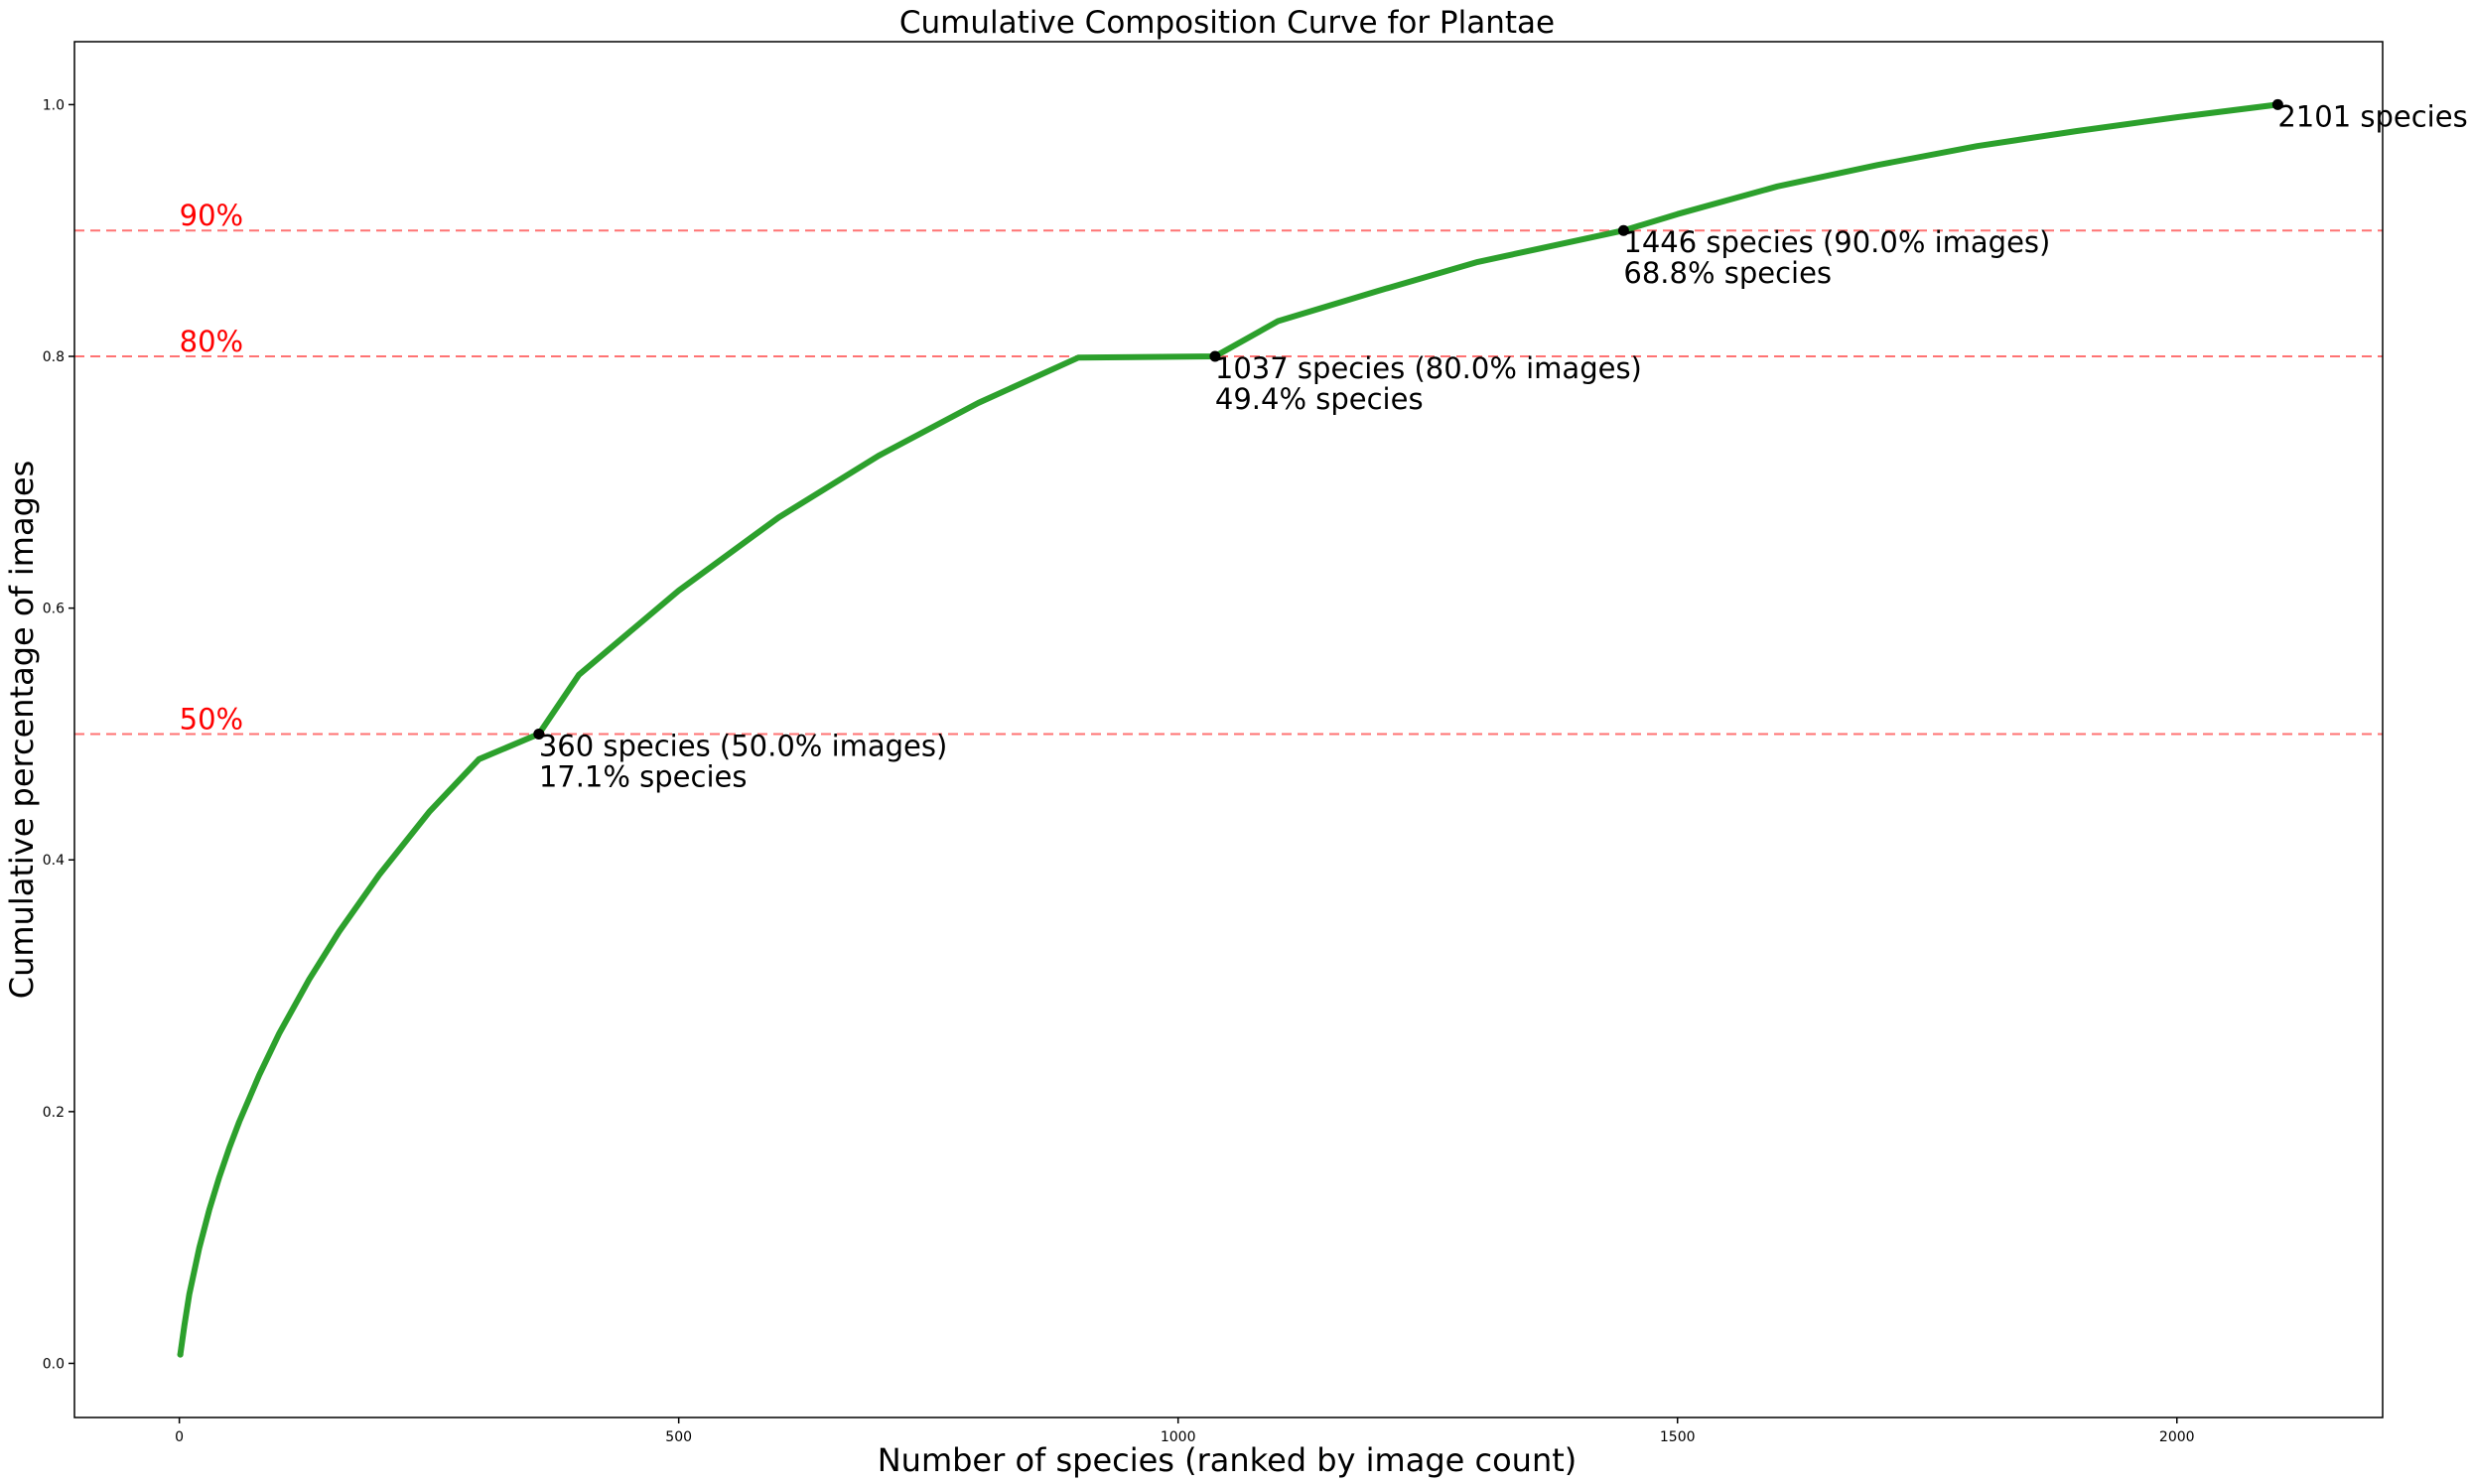  What do you see at coordinates (211, 215) in the screenshot?
I see `threshold-label: 90%` at bounding box center [211, 215].